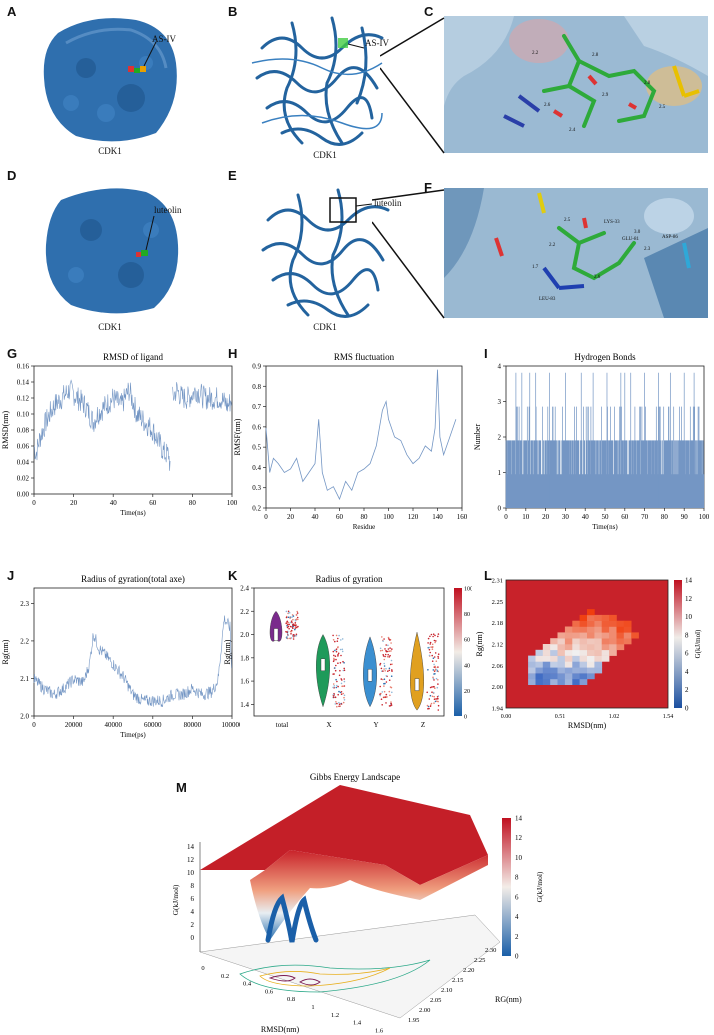  What do you see at coordinates (244, 682) in the screenshot?
I see `y-tick-label: 1.6` at bounding box center [244, 682].